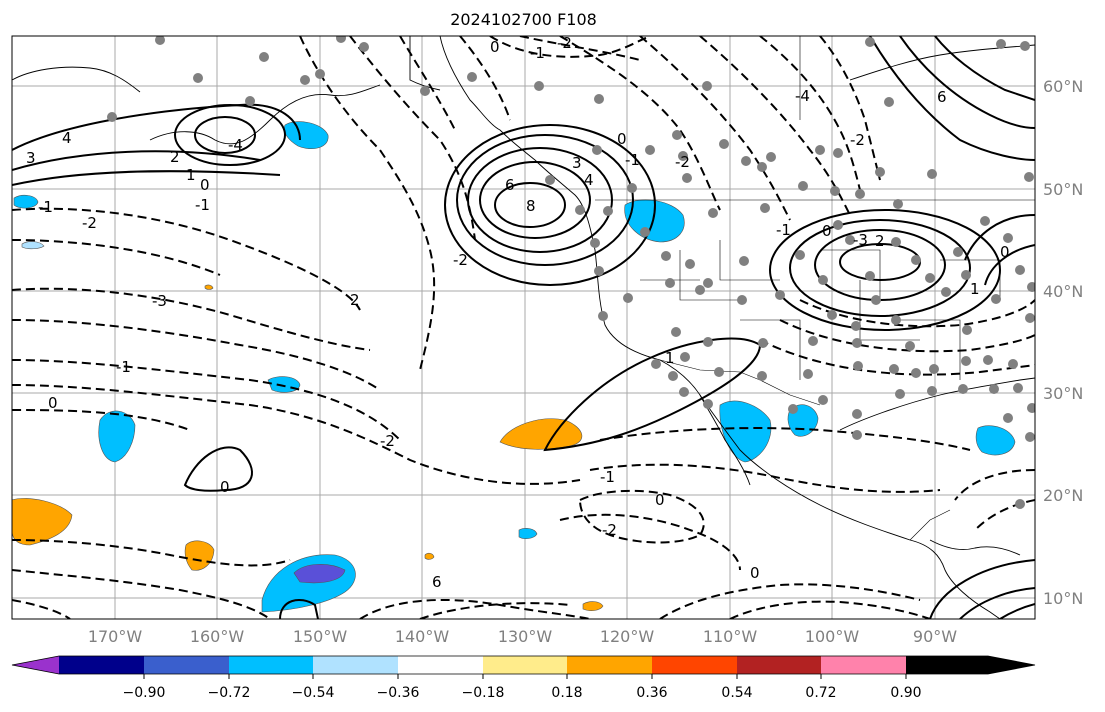 The width and height of the screenshot is (1105, 712). I want to click on colorbar-tick-label: −0.36, so click(398, 693).